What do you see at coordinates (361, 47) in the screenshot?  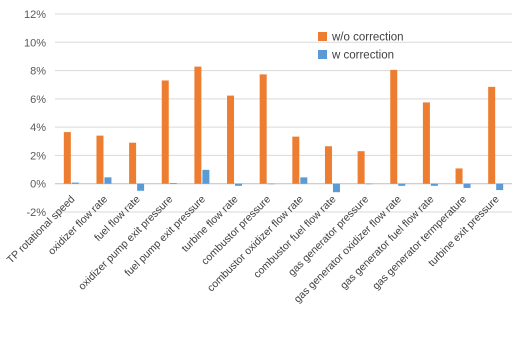 I see `legend: w/o correction w correction` at bounding box center [361, 47].